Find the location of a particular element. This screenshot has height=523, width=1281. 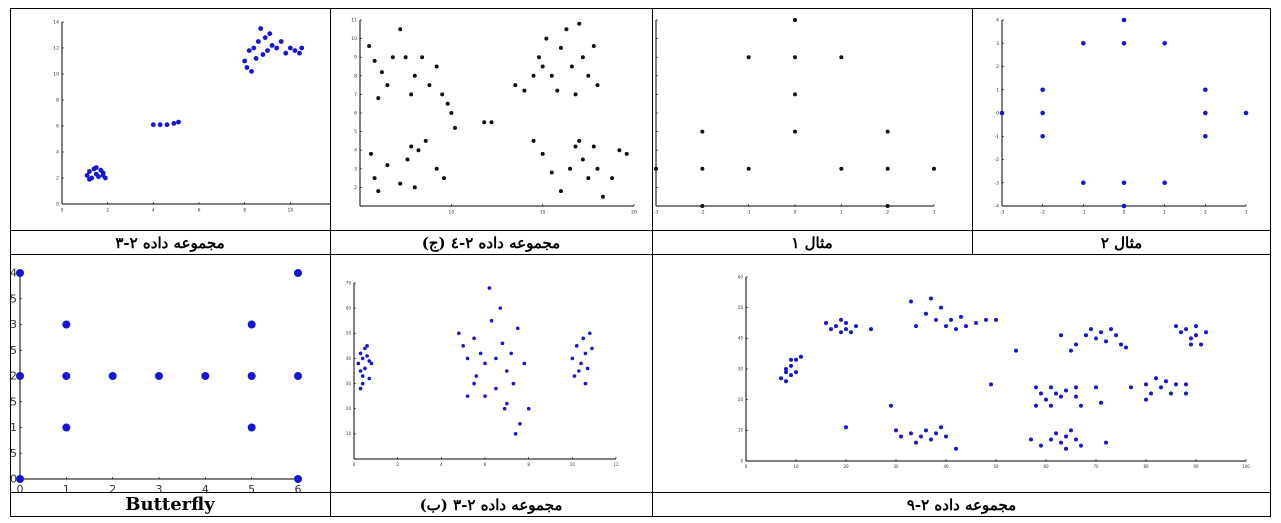

x-tick-label: 60 is located at coordinates (1046, 466).